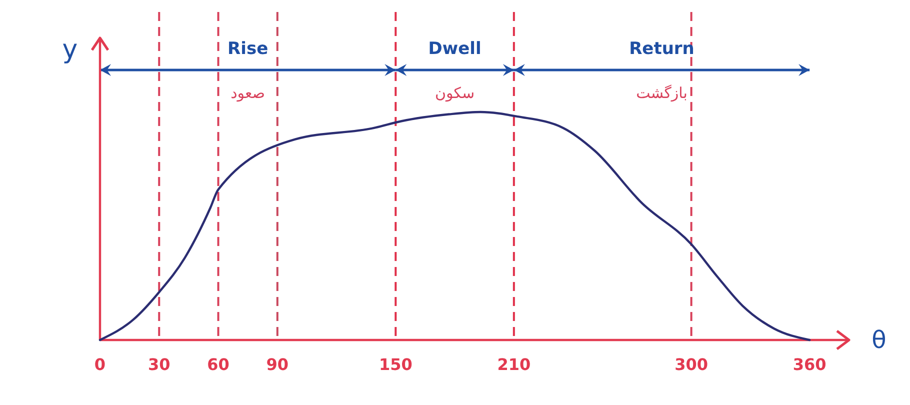  I want to click on x-tick-label: 150, so click(395, 364).